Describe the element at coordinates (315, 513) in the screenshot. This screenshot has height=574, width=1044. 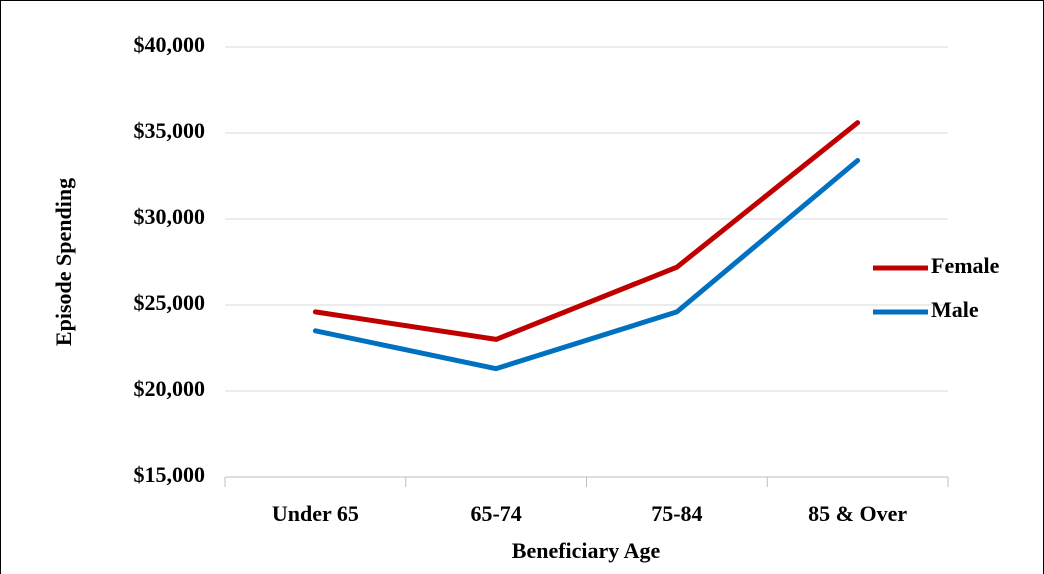
I see `x-tick-label: Under 65` at that location.